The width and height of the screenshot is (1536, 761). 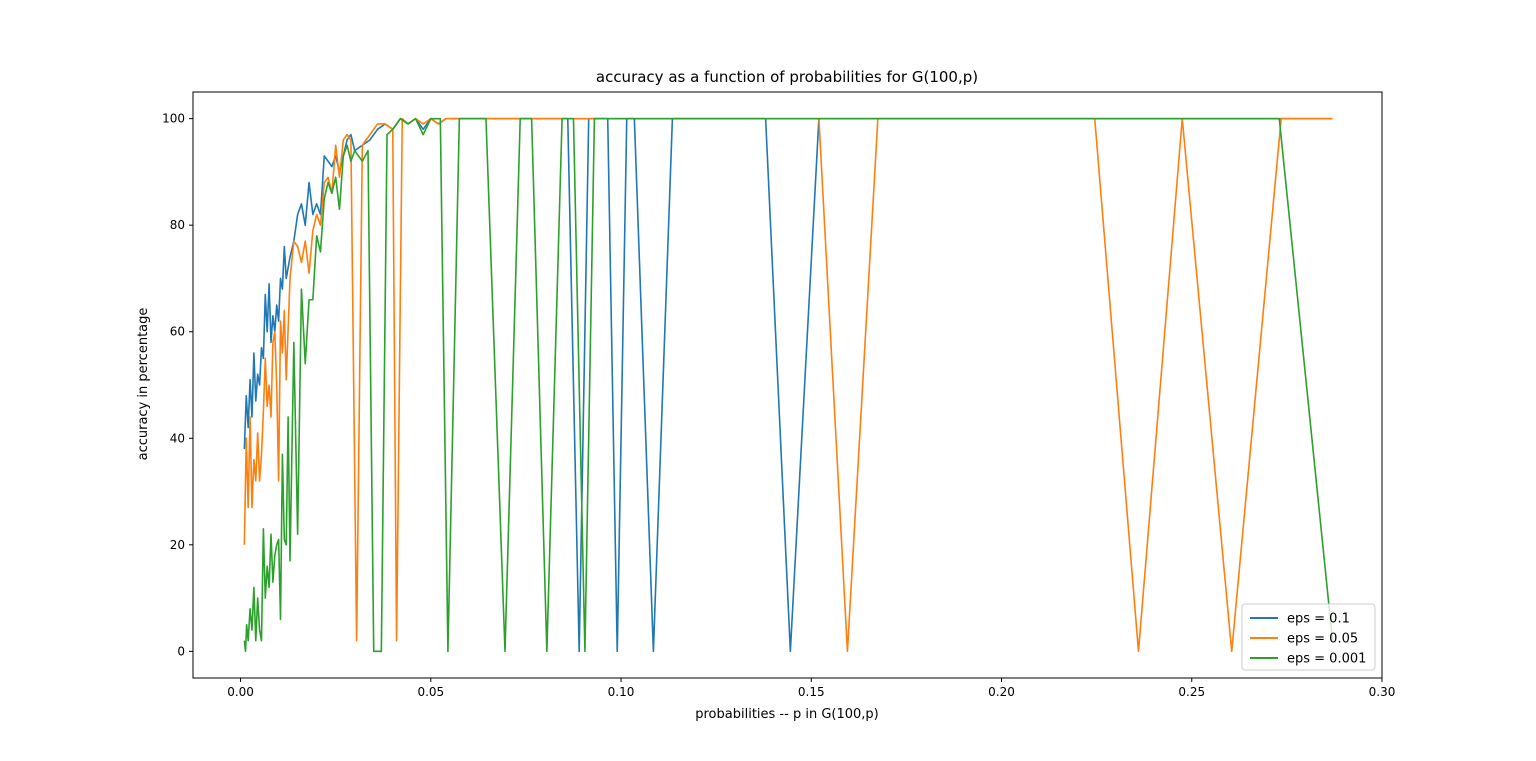 I want to click on y-tick-label: 0, so click(x=181, y=651).